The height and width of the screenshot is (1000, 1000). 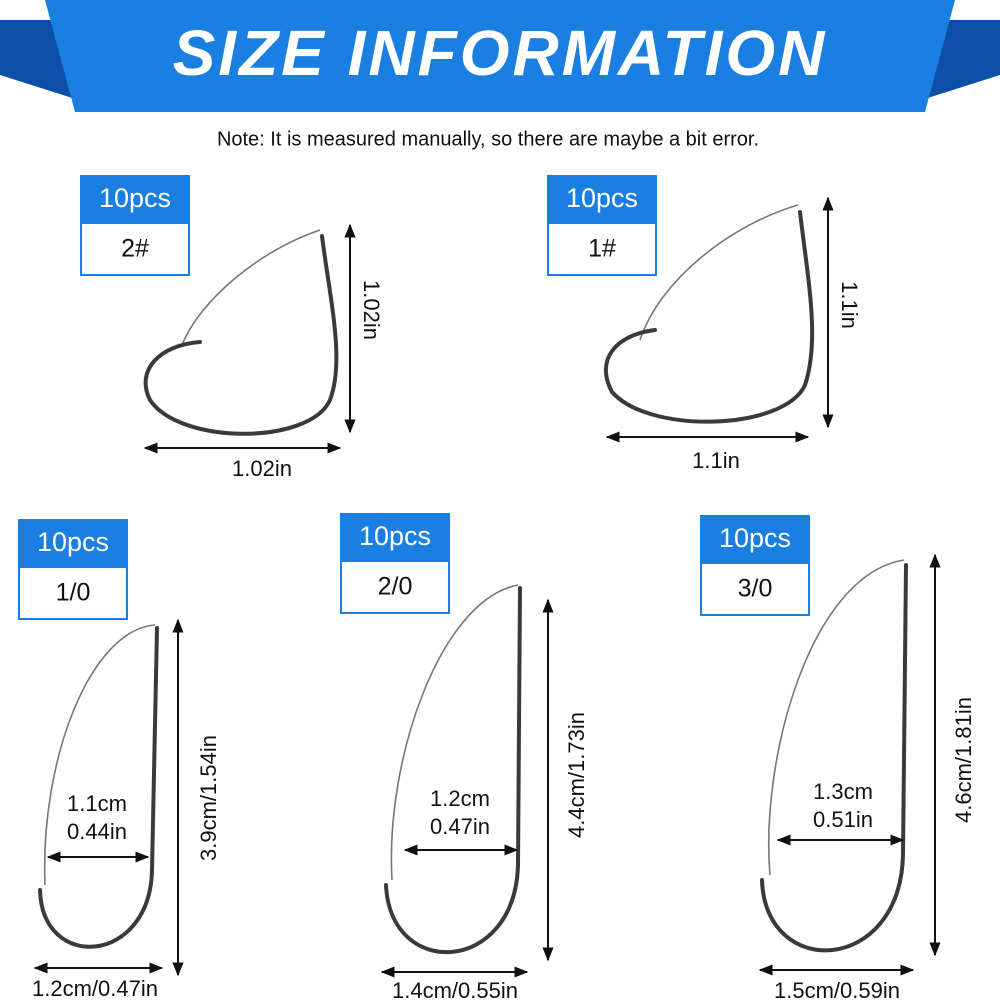 I want to click on width-label: 1.4cm/0.55in, so click(x=455, y=989).